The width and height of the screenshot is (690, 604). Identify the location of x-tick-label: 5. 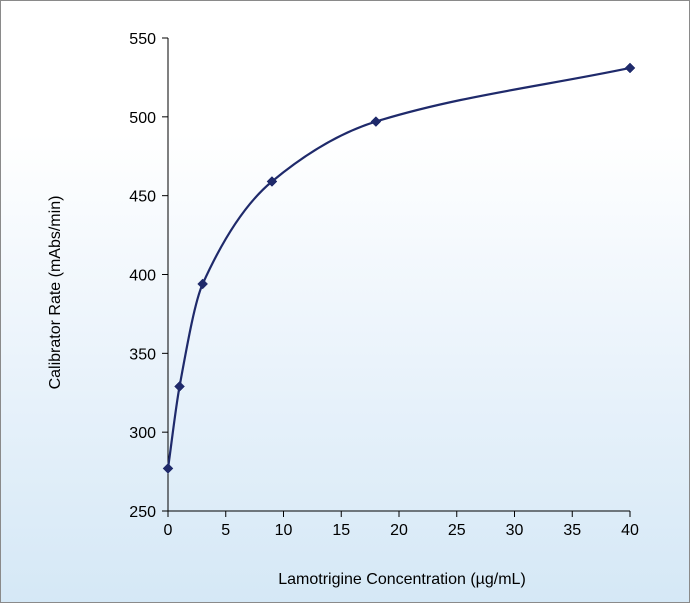
(225, 530).